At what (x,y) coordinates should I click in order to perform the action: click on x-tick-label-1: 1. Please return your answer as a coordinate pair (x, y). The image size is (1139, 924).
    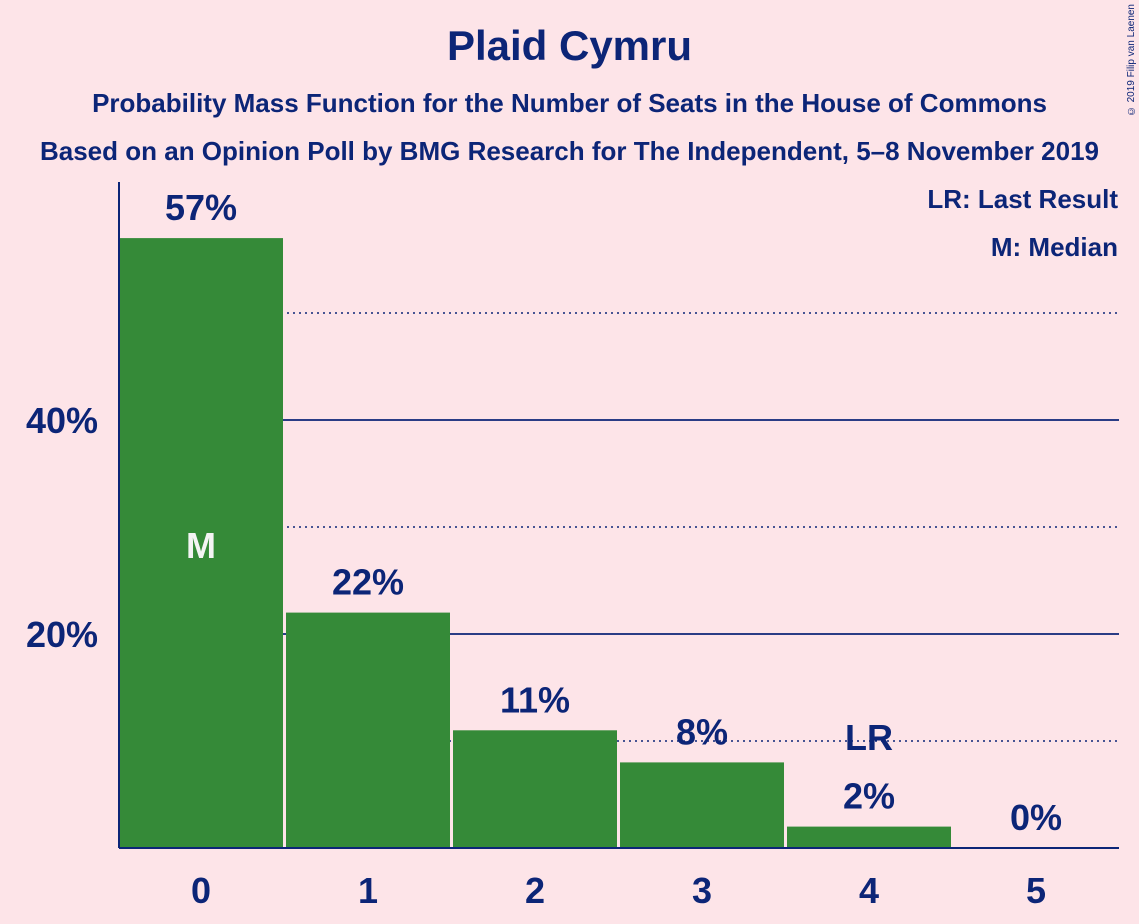
    Looking at the image, I should click on (368, 890).